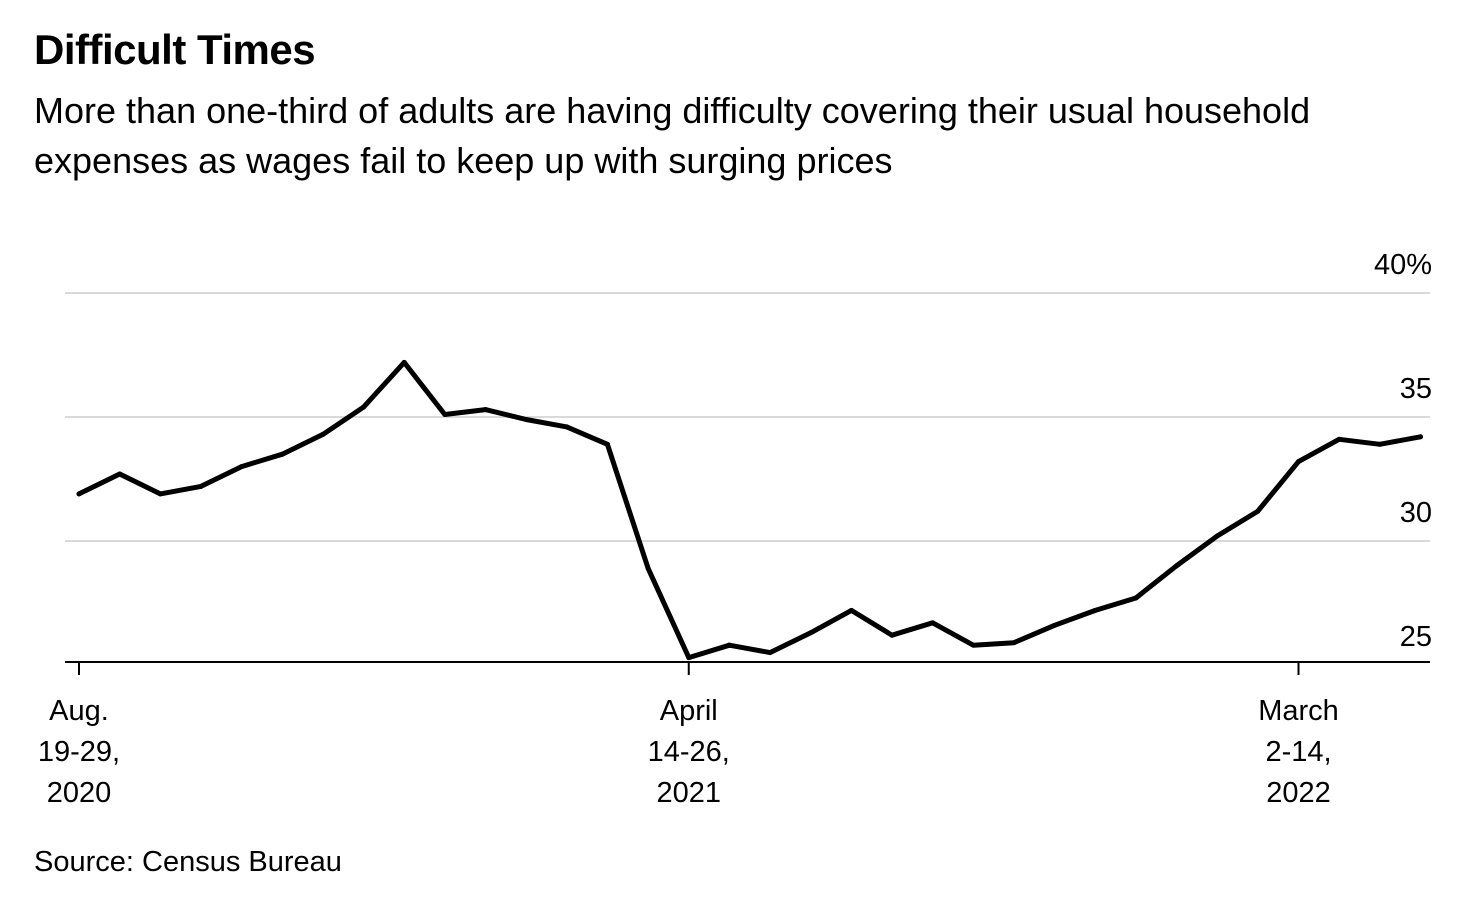  I want to click on y-tick-label: 25, so click(1416, 637).